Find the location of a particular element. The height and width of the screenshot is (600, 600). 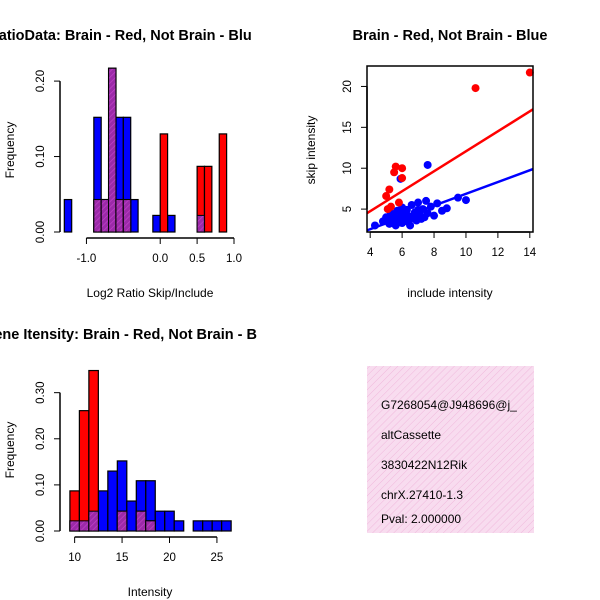

ratio-y-tick-label: 0.20 is located at coordinates (41, 81).